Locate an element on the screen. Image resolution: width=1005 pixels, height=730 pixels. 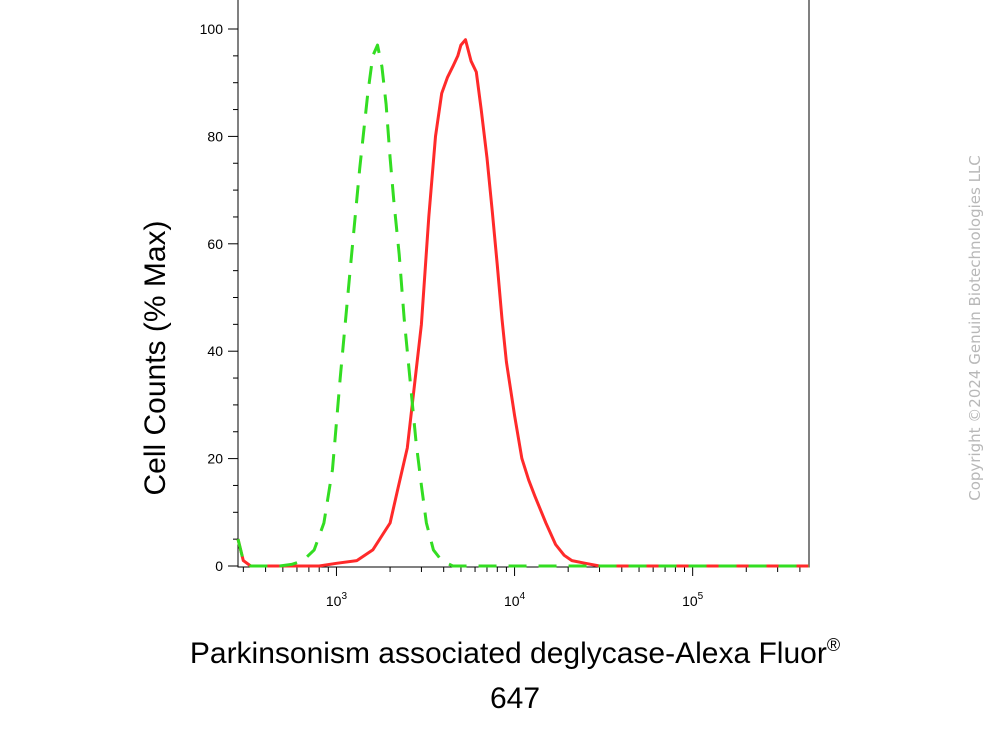
x-tick-exponent: 3 is located at coordinates (344, 596).